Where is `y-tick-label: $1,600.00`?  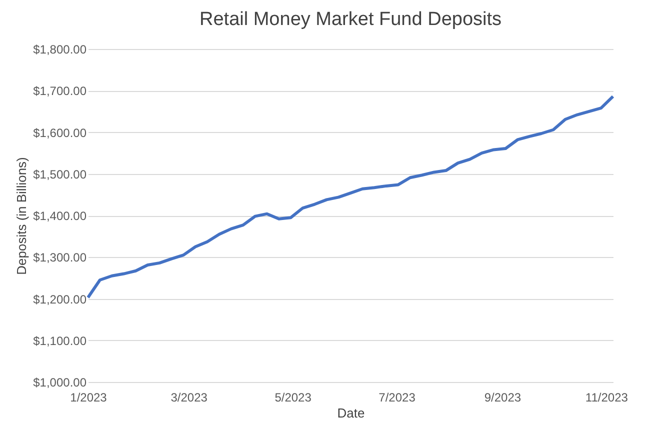
y-tick-label: $1,600.00 is located at coordinates (60, 133).